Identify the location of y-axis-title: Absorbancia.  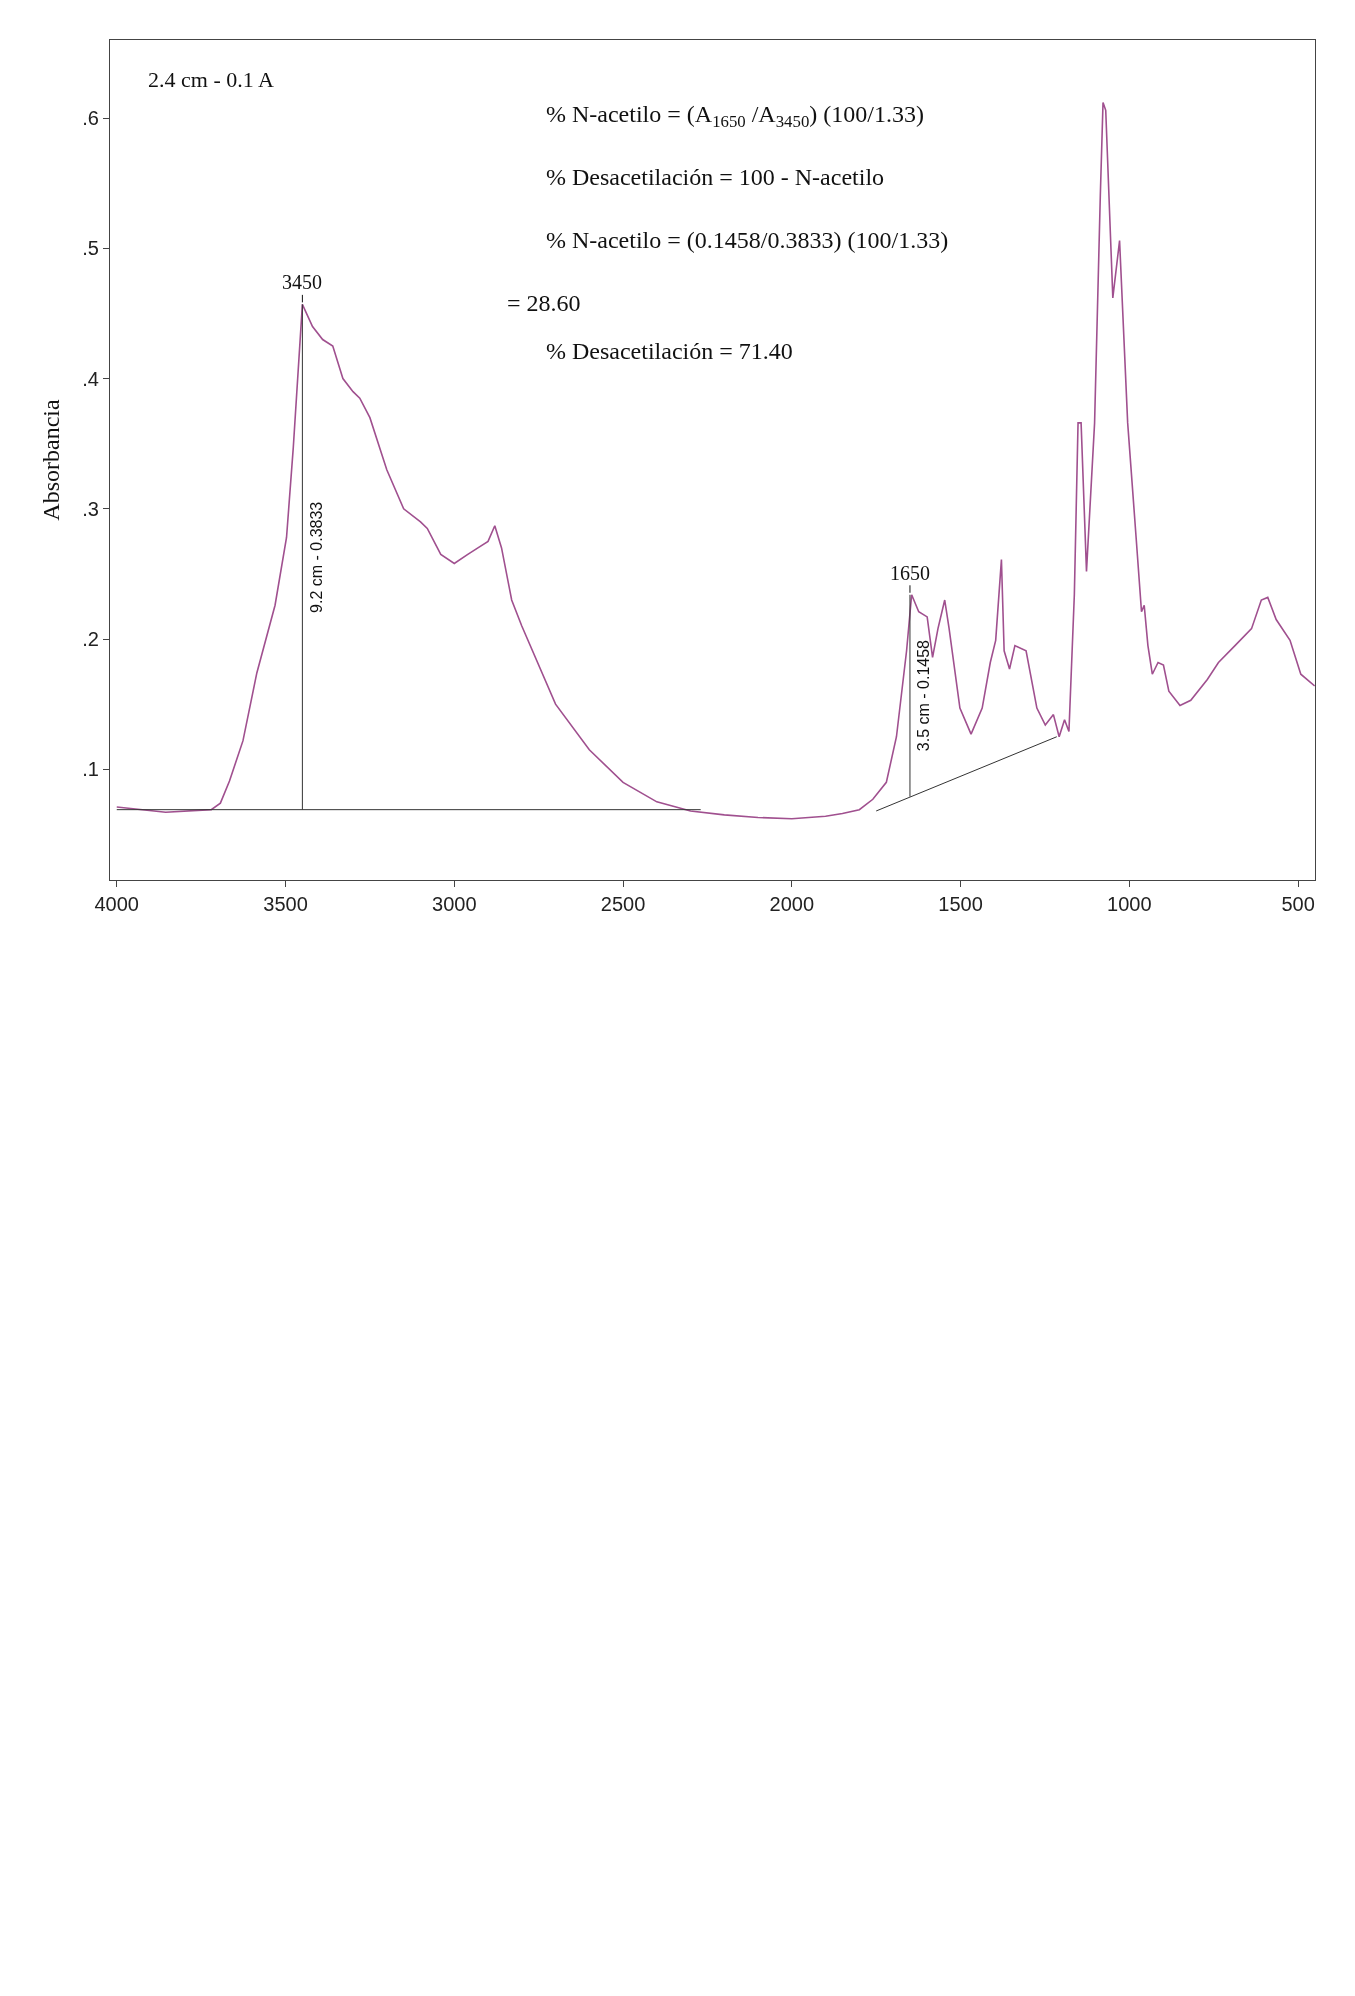
(51, 460).